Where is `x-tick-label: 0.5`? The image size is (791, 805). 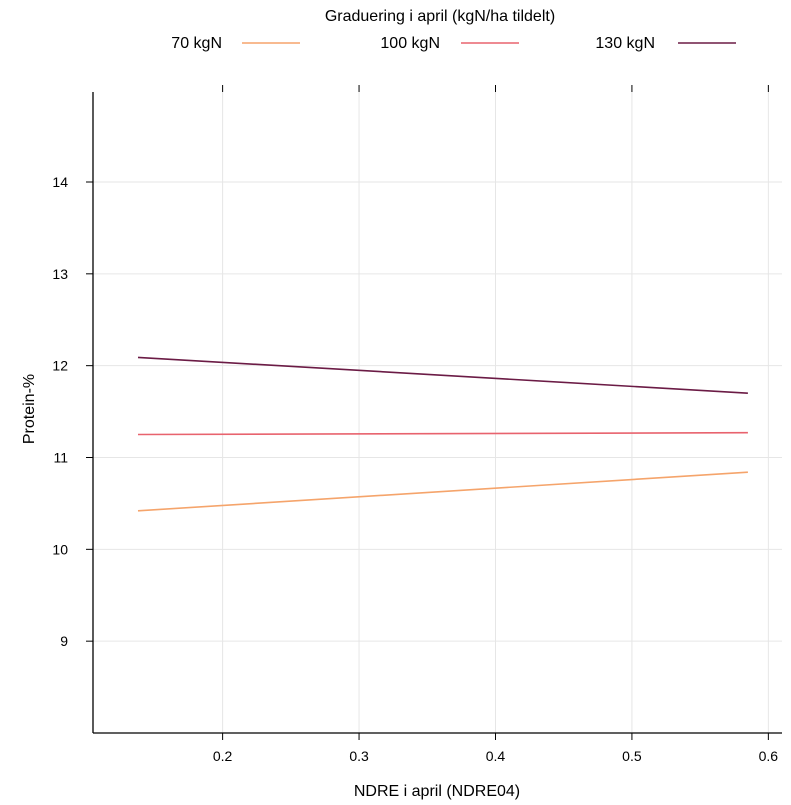
x-tick-label: 0.5 is located at coordinates (632, 756).